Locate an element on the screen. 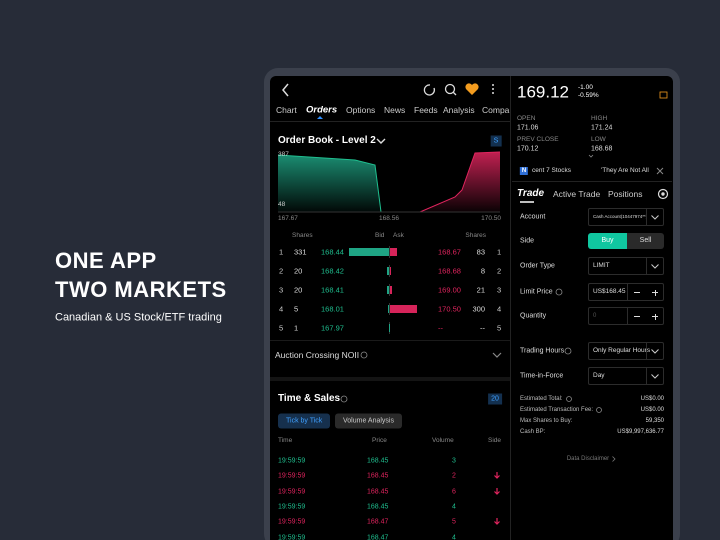 Image resolution: width=720 pixels, height=540 pixels. field-label: Trading Hours is located at coordinates (542, 351).